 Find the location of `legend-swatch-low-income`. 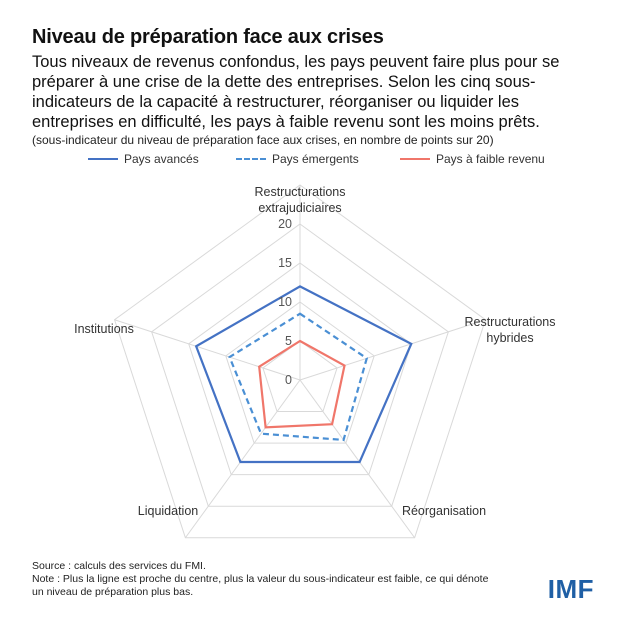

legend-swatch-low-income is located at coordinates (415, 159).